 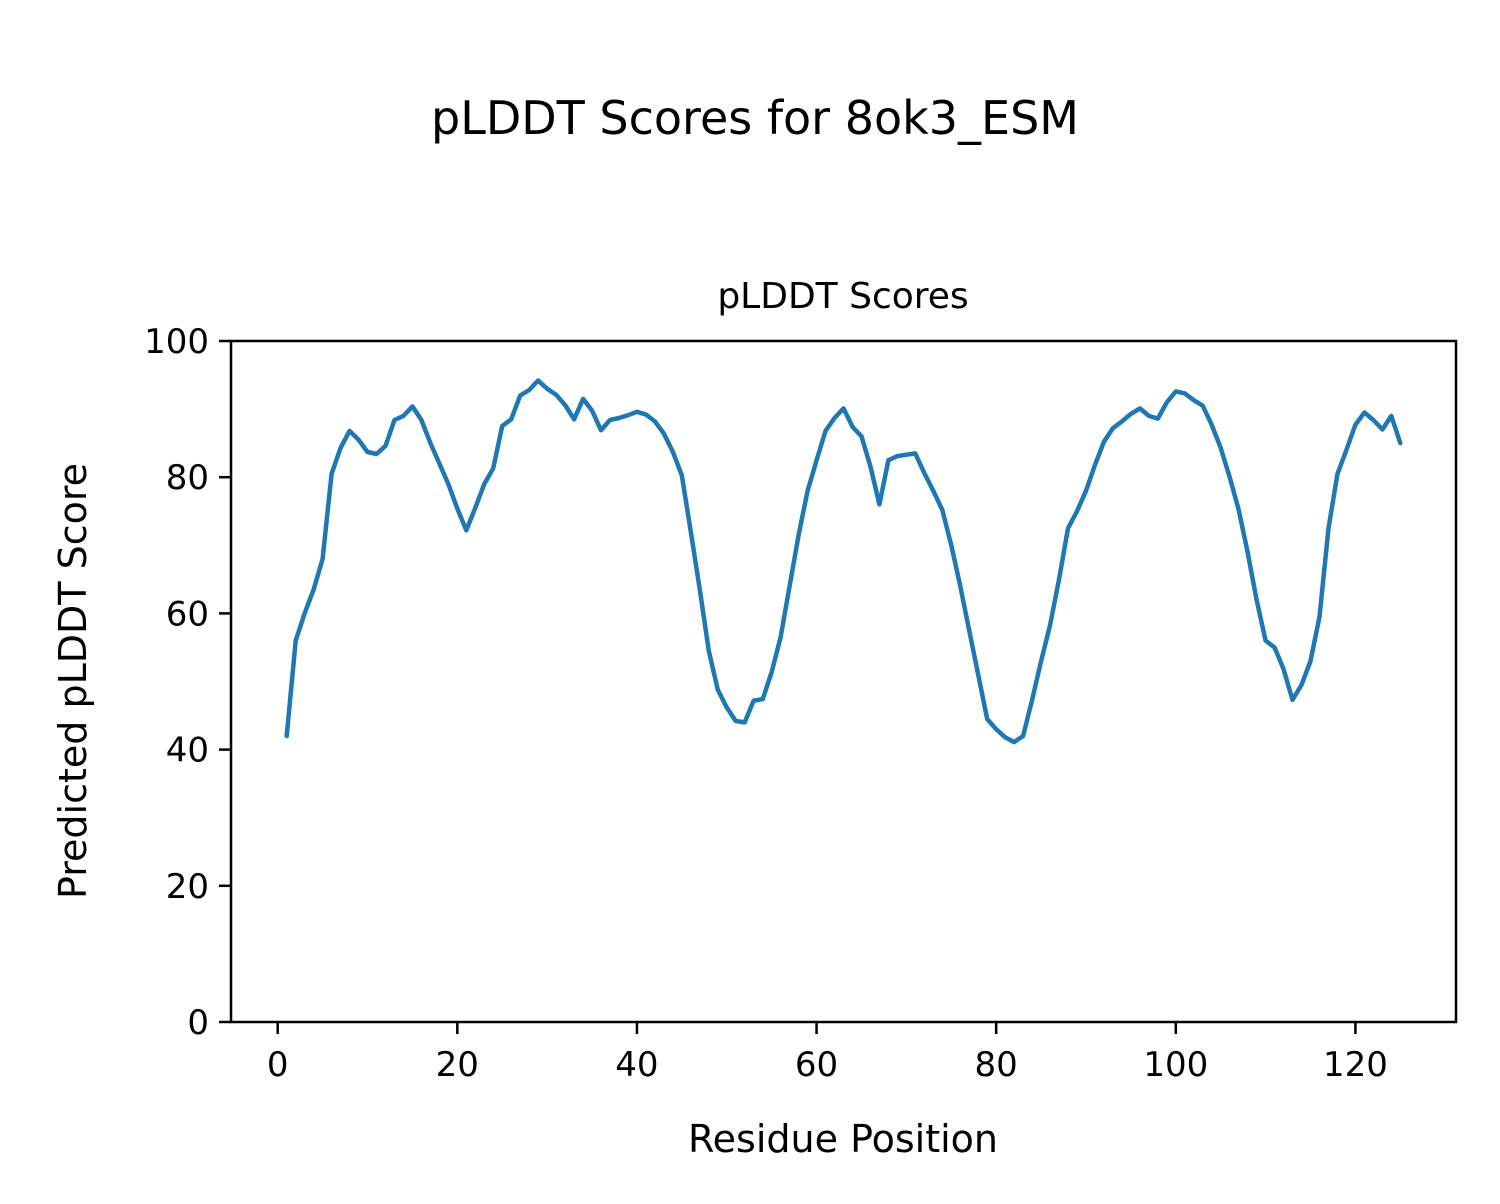 I want to click on x-tick-label: 60, so click(x=816, y=1065).